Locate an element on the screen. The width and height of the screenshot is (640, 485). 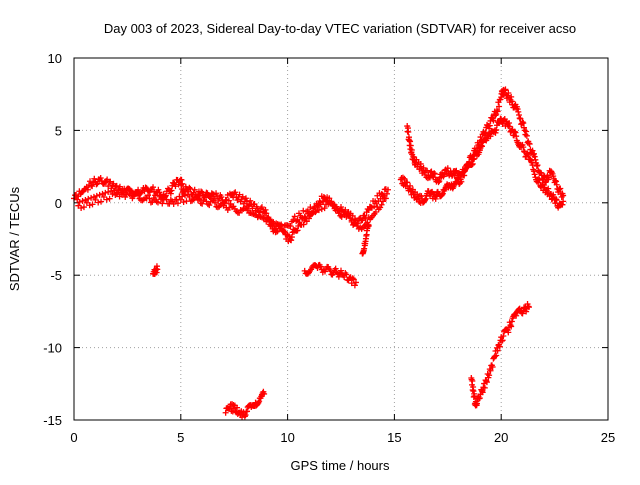
x-tick-label: 25 is located at coordinates (608, 437).